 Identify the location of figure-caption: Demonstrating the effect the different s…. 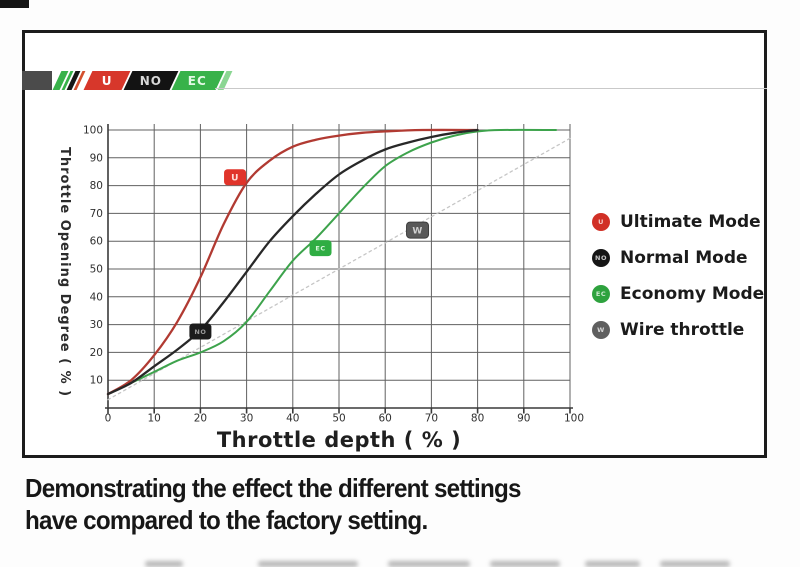
(285, 504).